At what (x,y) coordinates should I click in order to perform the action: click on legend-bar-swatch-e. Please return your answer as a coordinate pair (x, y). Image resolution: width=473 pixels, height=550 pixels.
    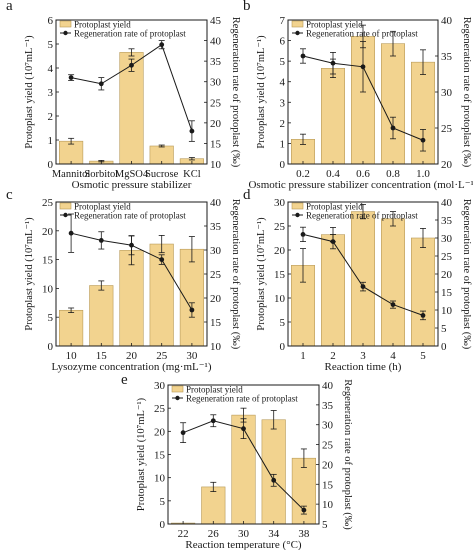
    Looking at the image, I should click on (177, 389).